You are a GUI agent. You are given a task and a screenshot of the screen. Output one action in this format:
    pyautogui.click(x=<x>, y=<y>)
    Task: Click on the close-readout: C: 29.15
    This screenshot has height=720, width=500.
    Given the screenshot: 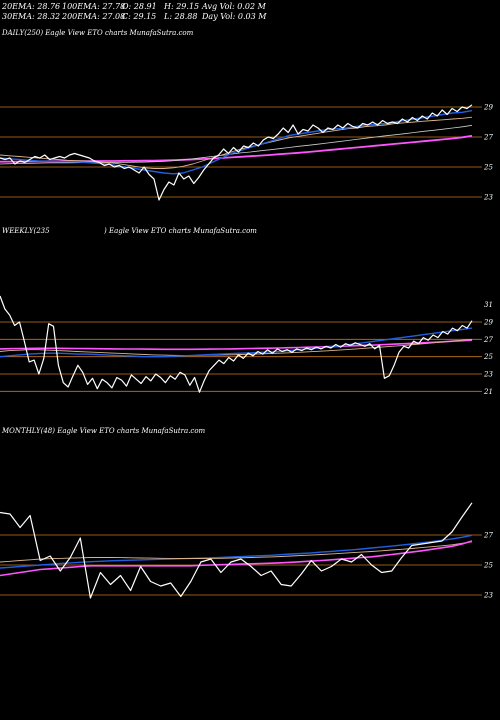 What is the action you would take?
    pyautogui.click(x=139, y=16)
    